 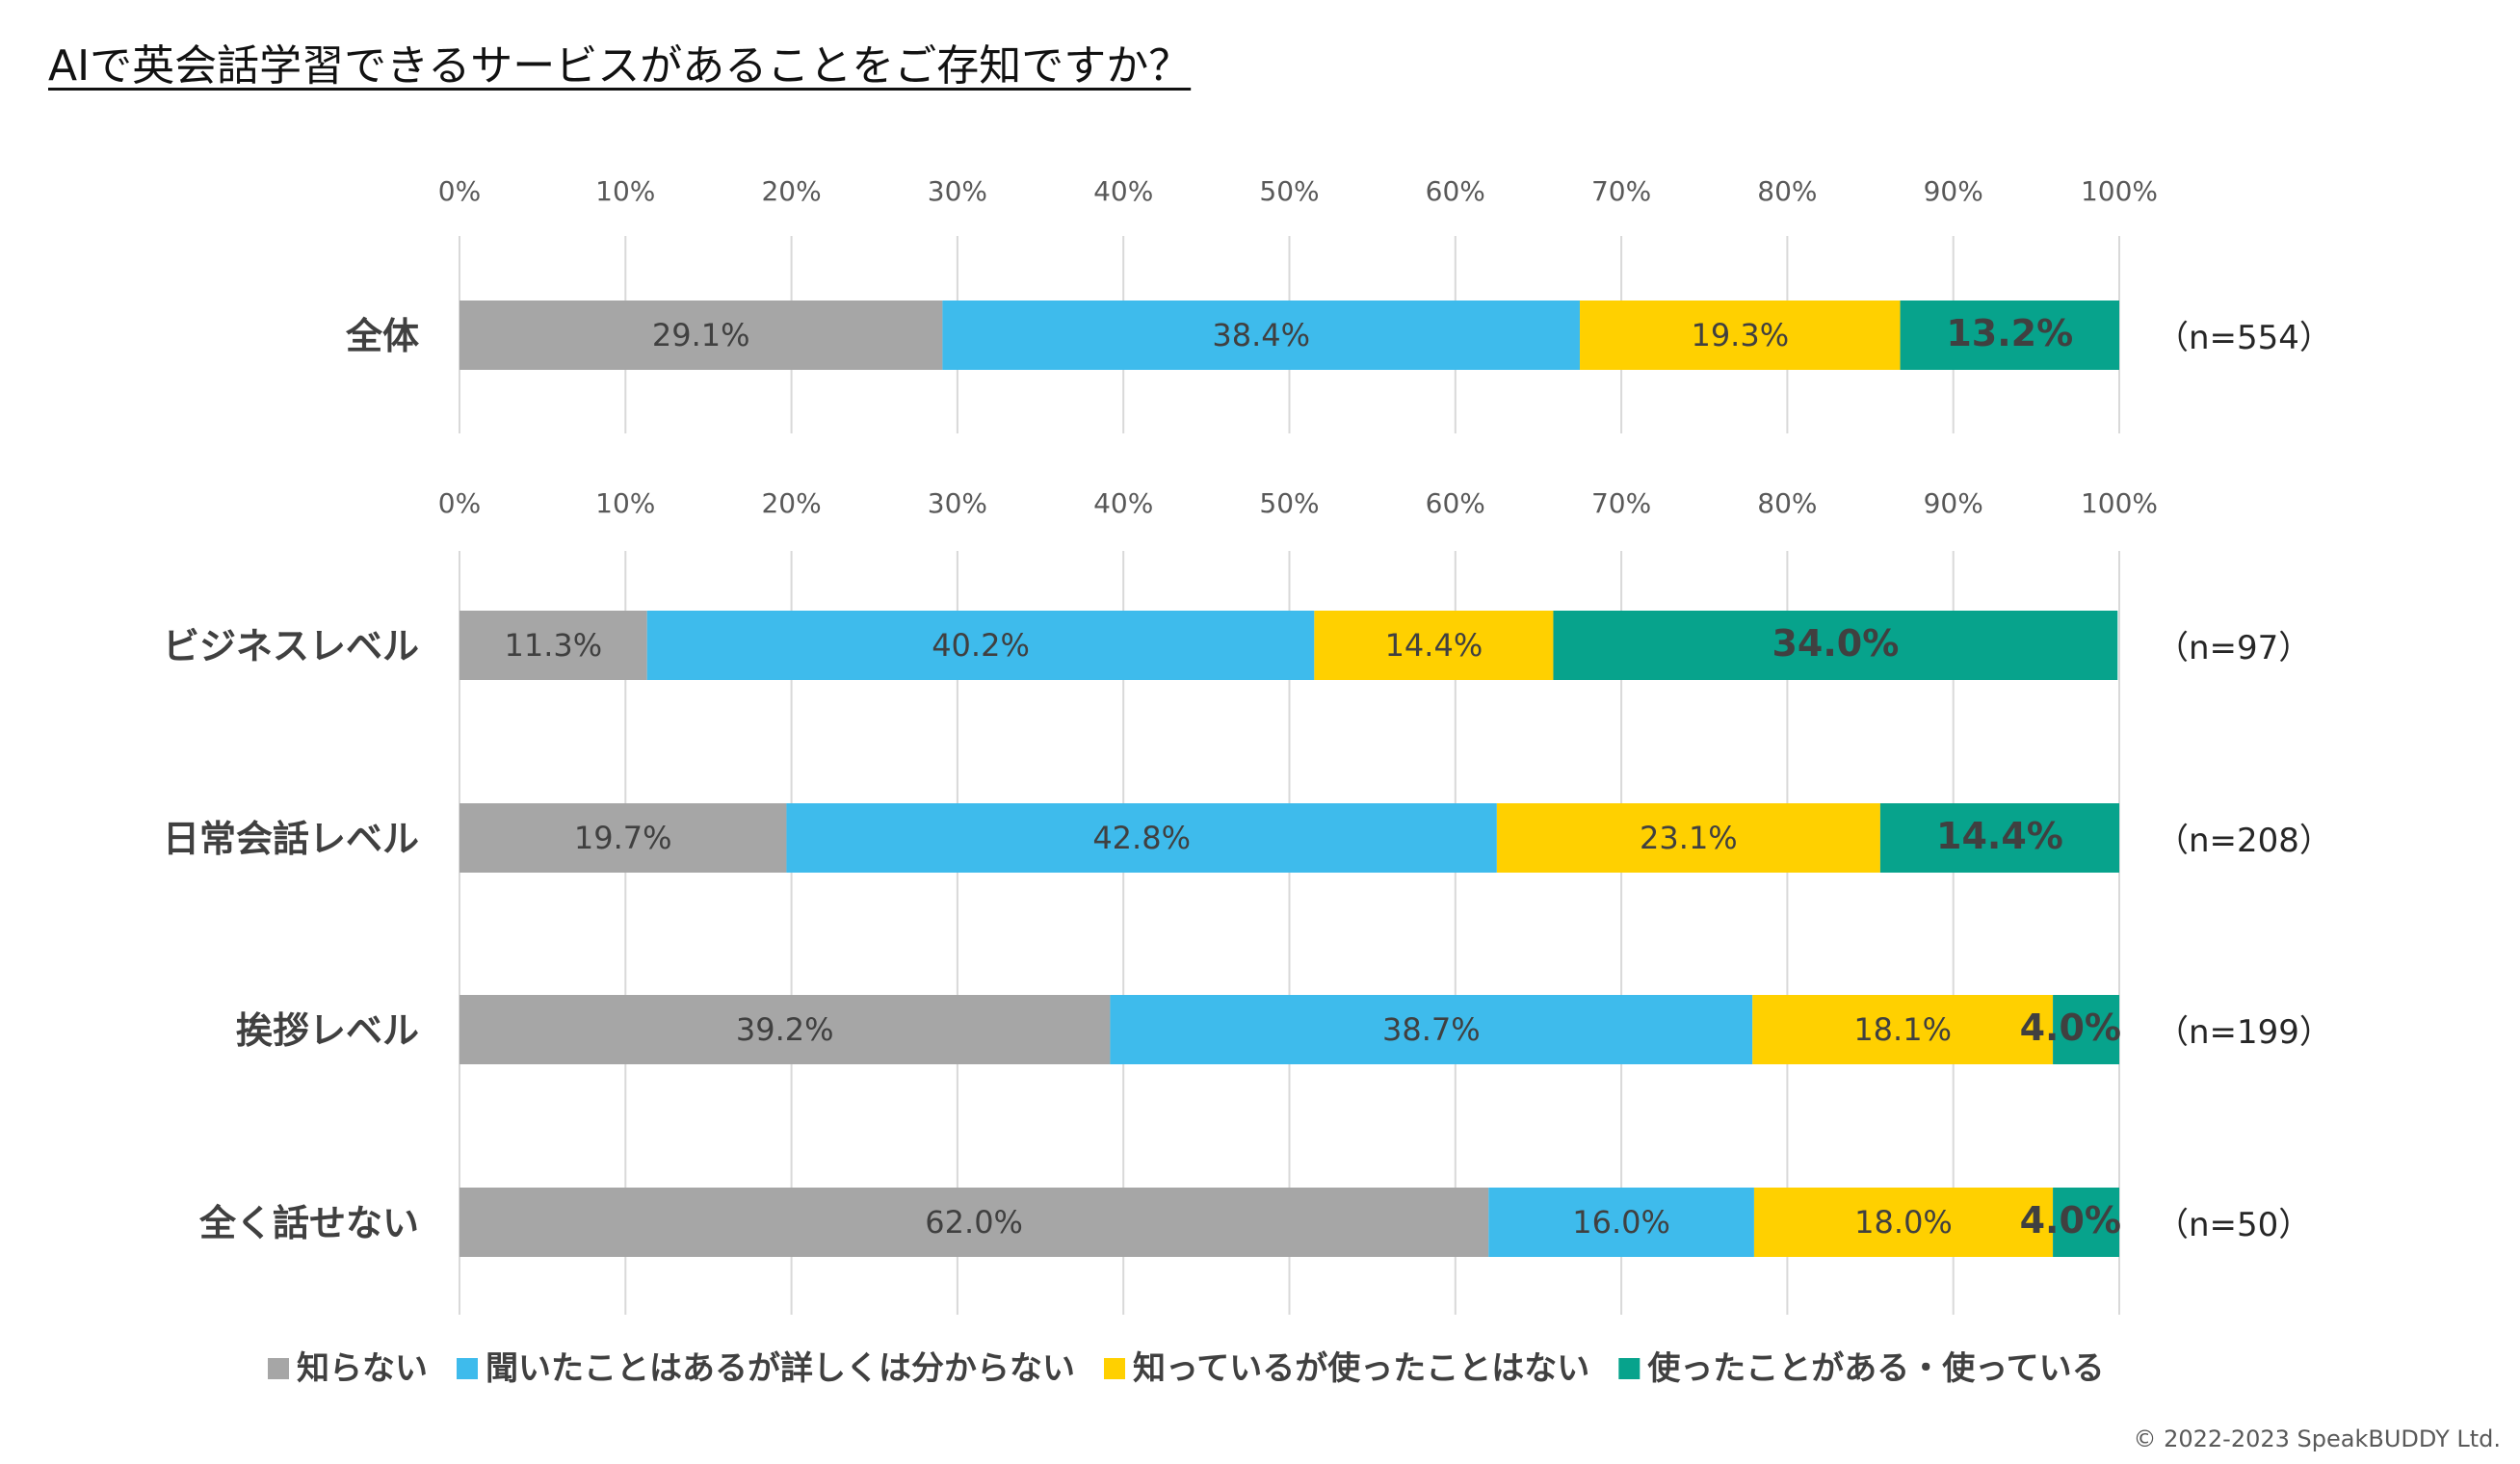 I want to click on data-label: 18.0%, so click(x=1904, y=1222).